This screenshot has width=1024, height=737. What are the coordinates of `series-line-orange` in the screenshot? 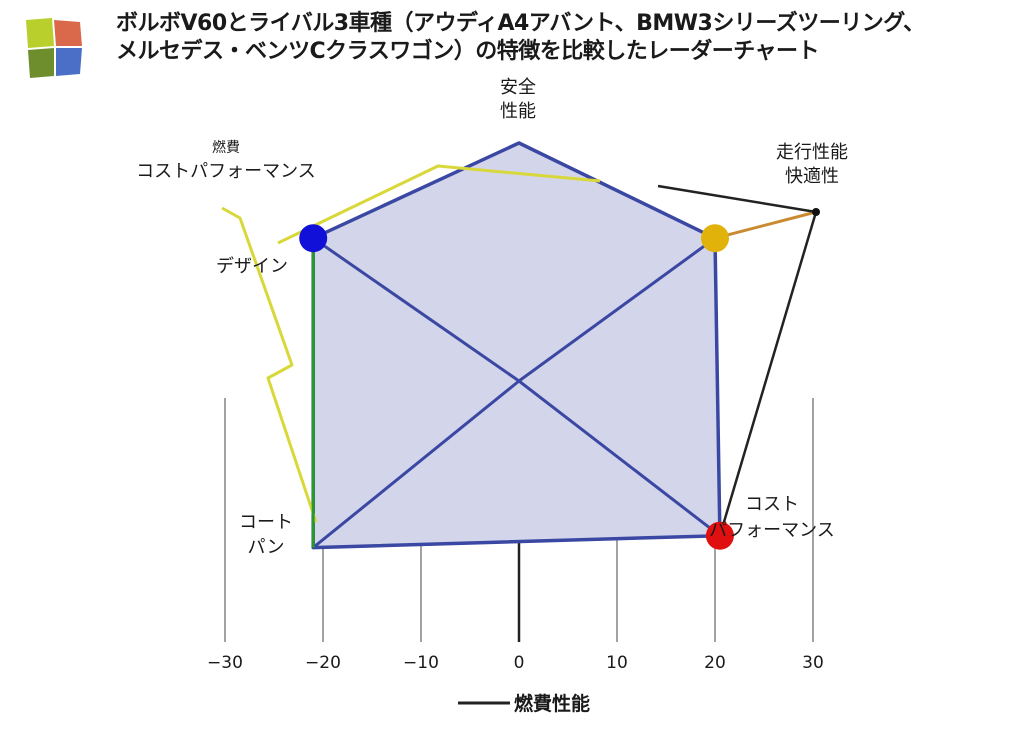 It's located at (765, 225).